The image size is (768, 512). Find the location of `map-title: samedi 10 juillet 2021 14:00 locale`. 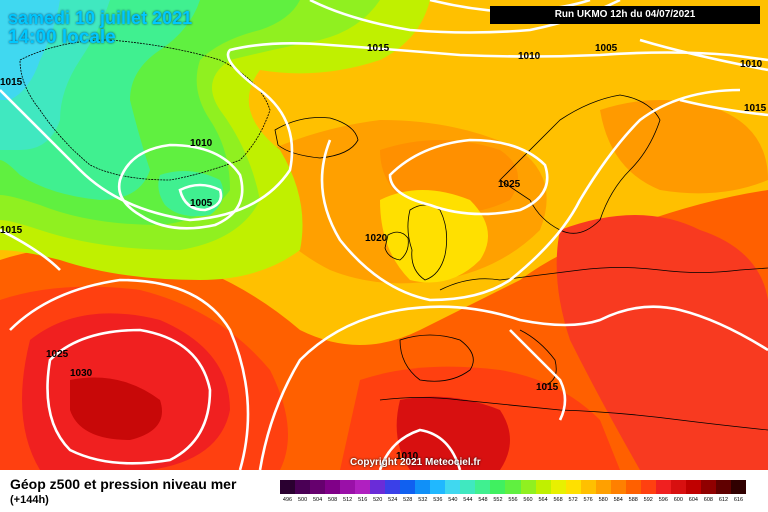

map-title: samedi 10 juillet 2021 14:00 locale is located at coordinates (100, 28).